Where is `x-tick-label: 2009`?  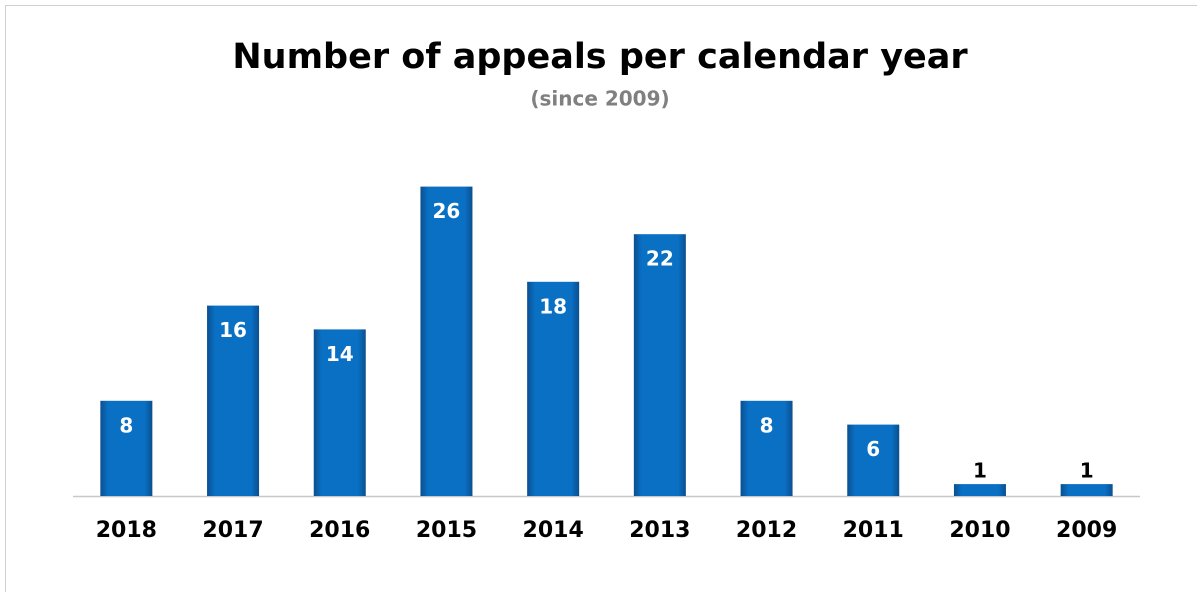 x-tick-label: 2009 is located at coordinates (1086, 530).